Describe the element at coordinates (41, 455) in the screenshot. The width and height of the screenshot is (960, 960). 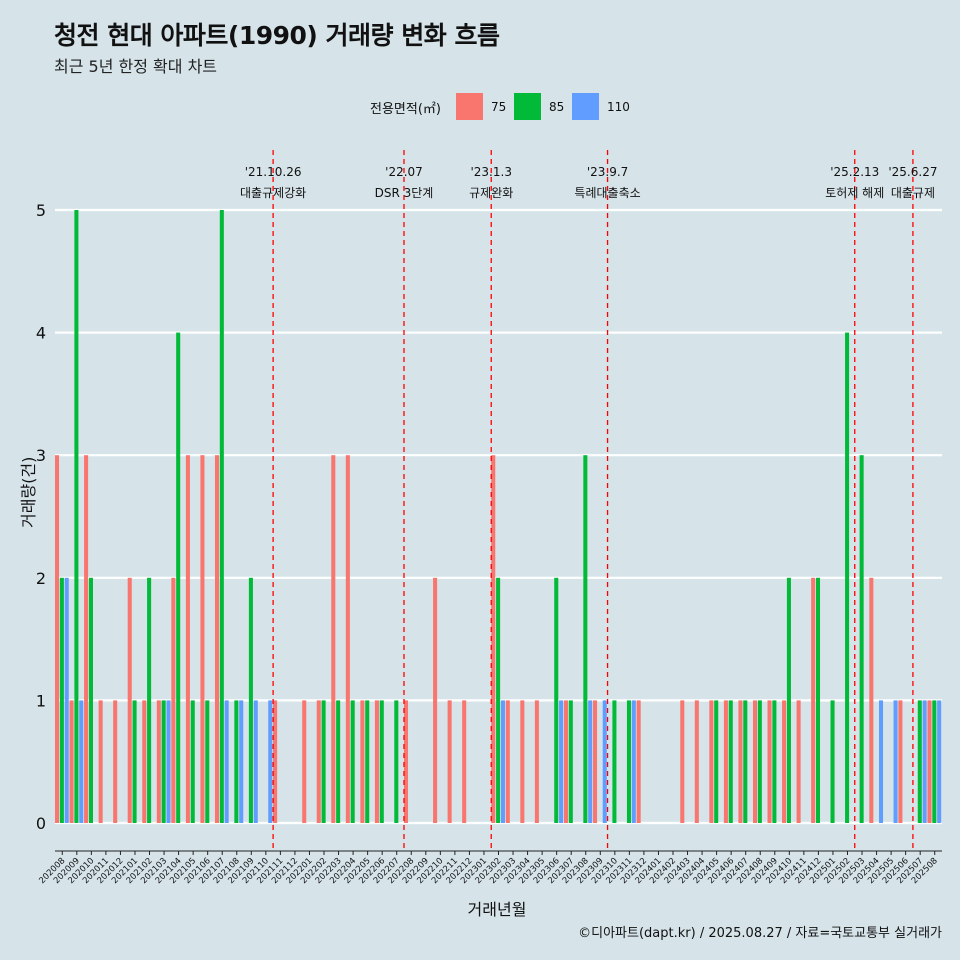
I see `y-tick-label-3: 3` at that location.